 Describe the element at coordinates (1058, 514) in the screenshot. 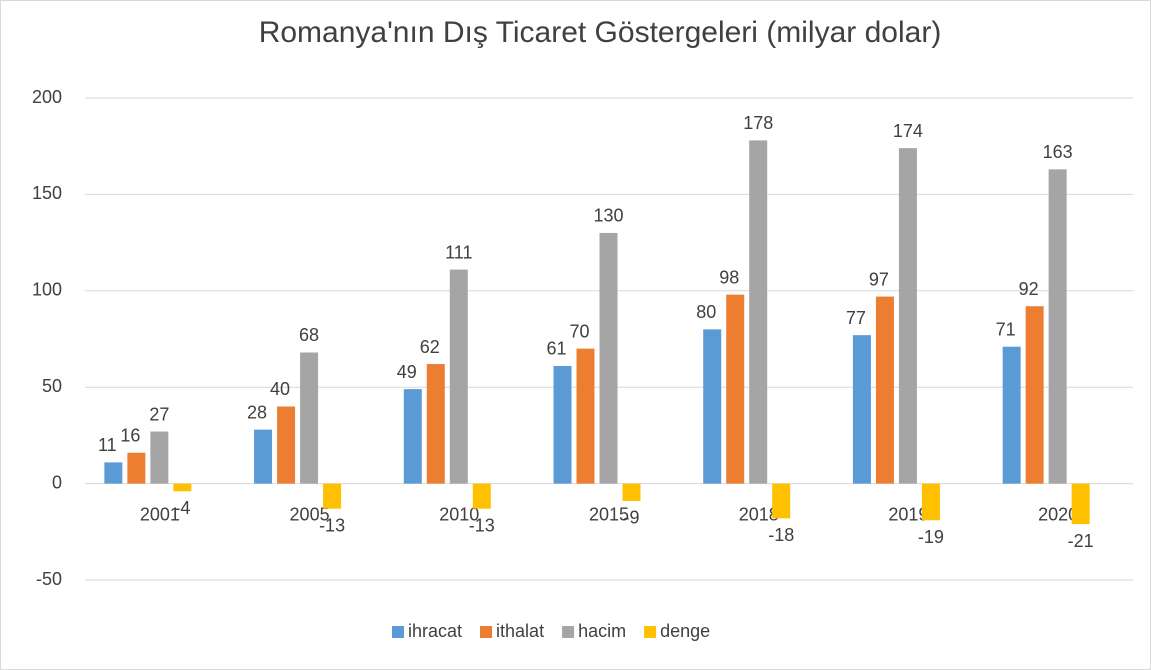

I see `x-tick-label: 2020` at that location.